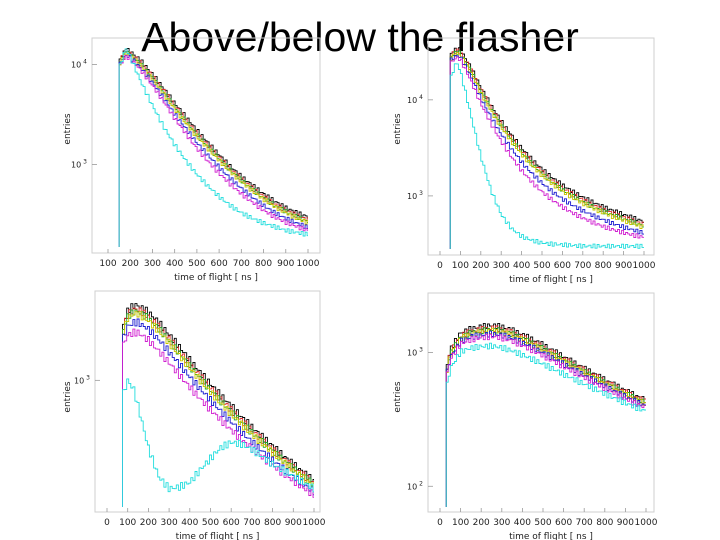  Describe the element at coordinates (360, 37) in the screenshot. I see `slide-title: Above/below the flasher` at that location.